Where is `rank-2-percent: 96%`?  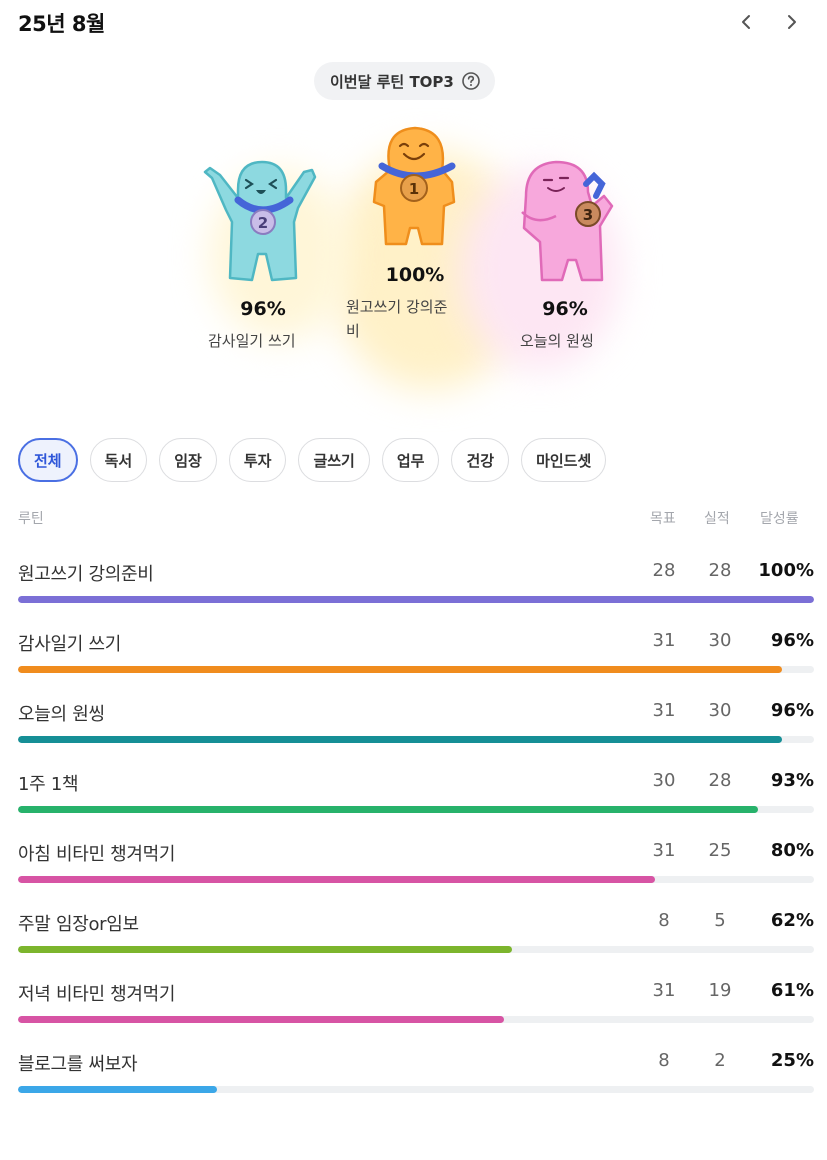 rank-2-percent: 96% is located at coordinates (263, 309).